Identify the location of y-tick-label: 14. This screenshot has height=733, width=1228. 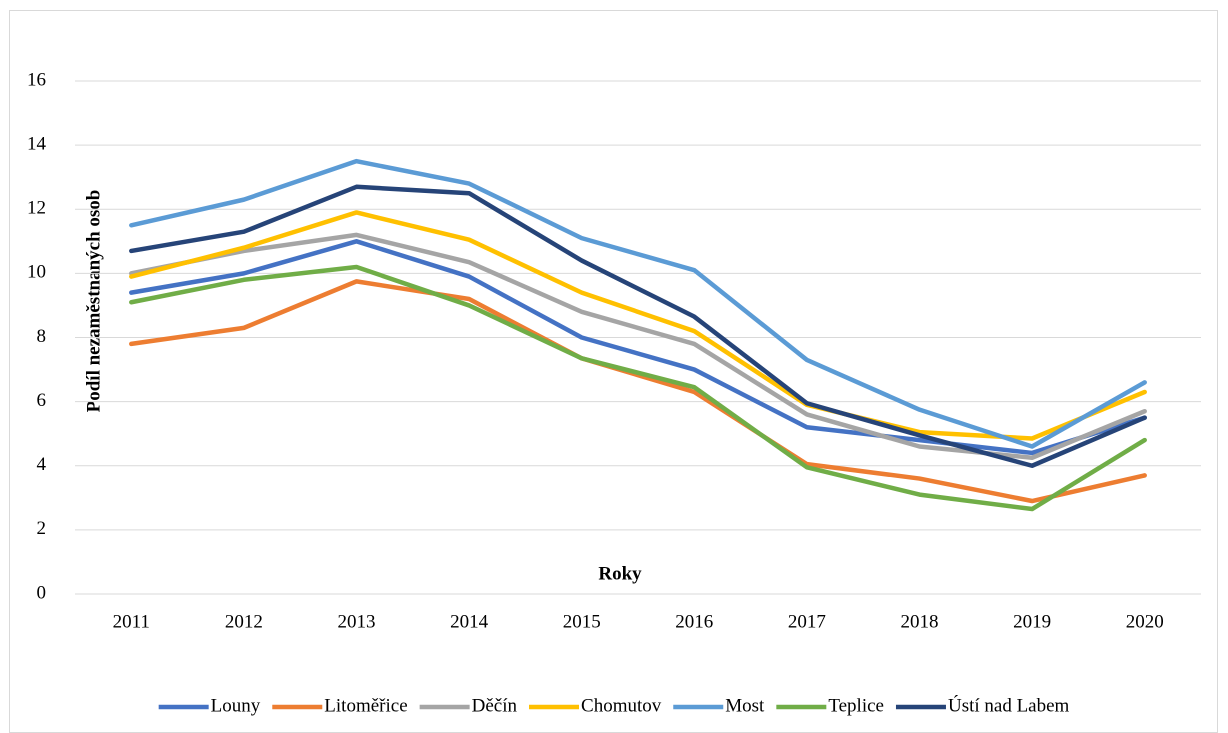
(37, 143).